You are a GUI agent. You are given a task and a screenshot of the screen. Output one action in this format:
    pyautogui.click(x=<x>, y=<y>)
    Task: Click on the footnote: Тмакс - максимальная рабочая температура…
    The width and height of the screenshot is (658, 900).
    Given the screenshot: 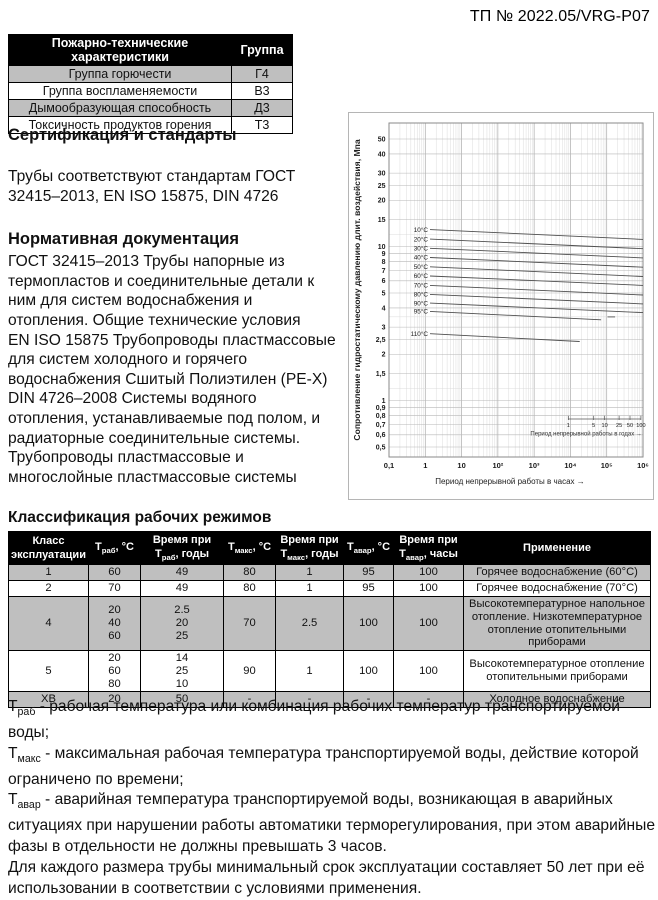 What is the action you would take?
    pyautogui.click(x=323, y=766)
    